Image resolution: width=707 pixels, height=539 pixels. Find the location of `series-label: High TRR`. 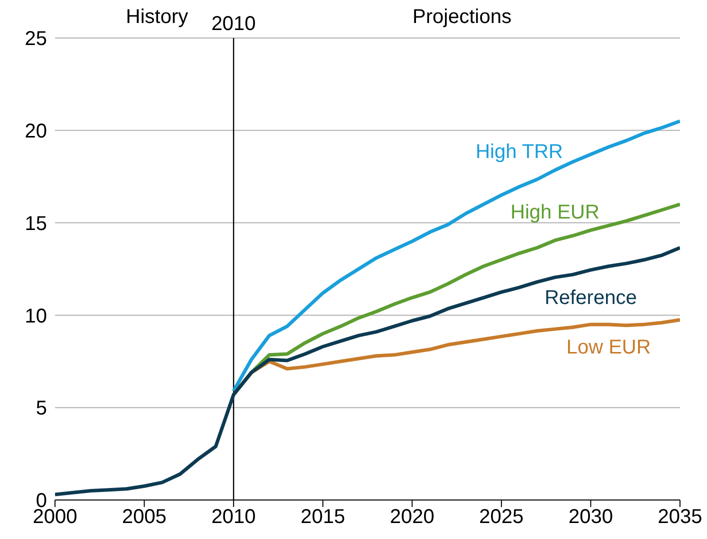

series-label: High TRR is located at coordinates (520, 151).